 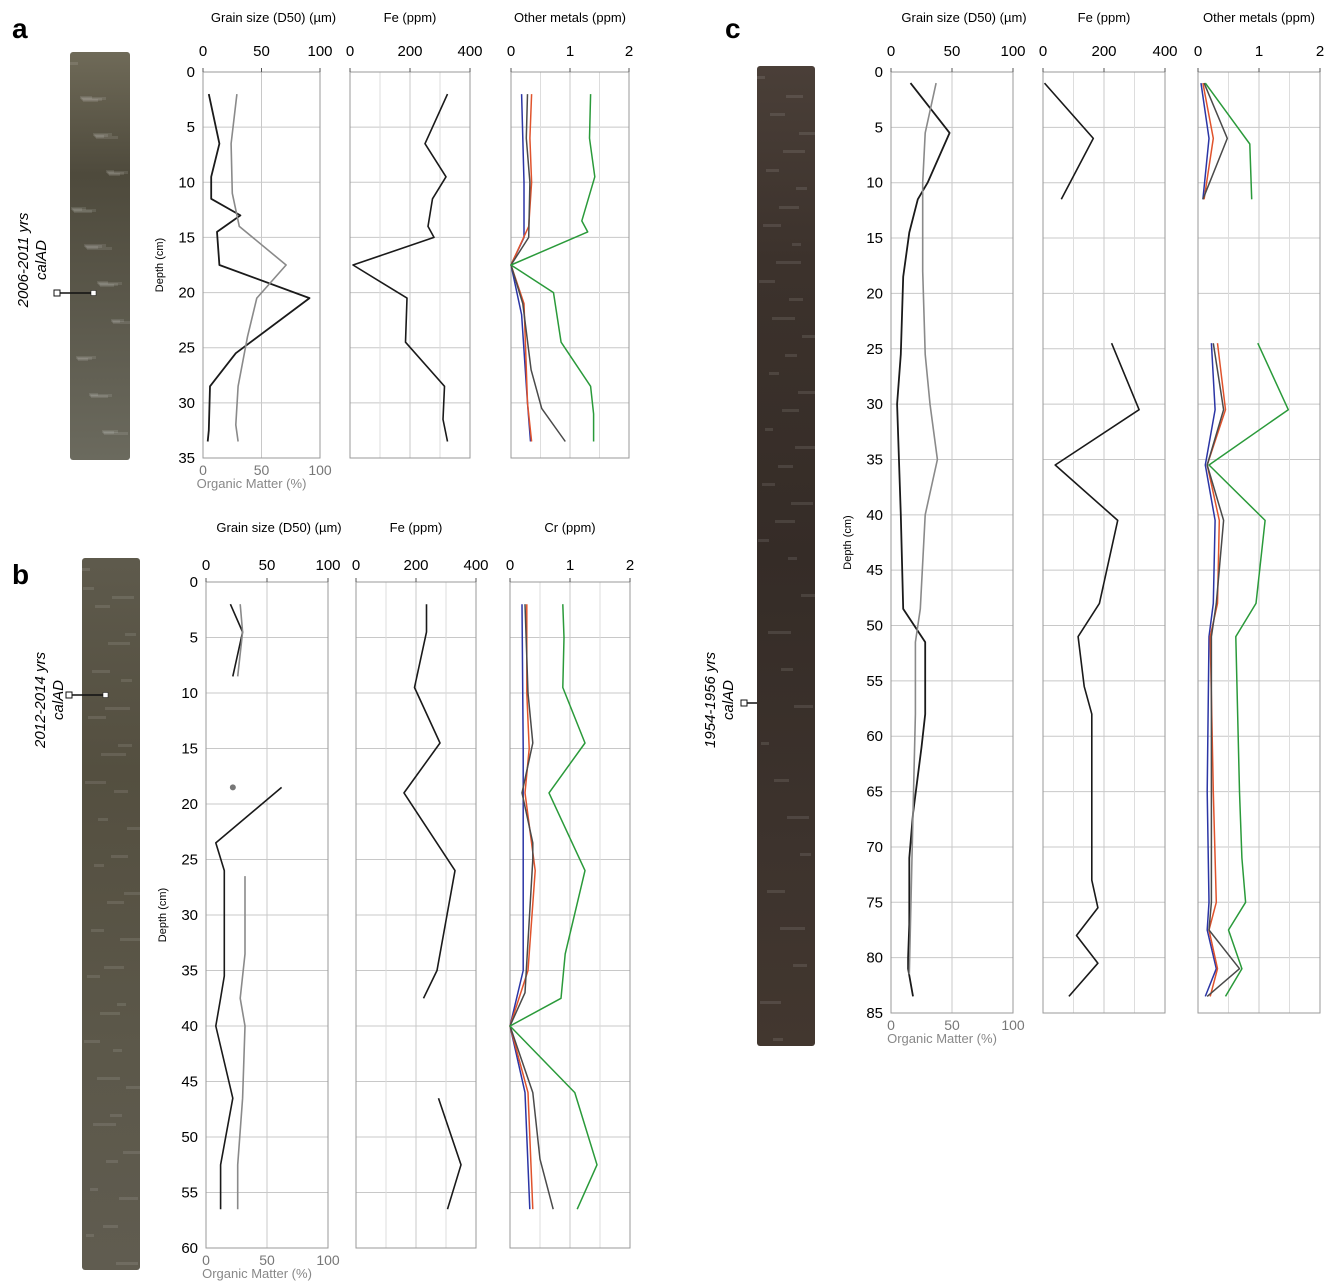 I want to click on top-tick-label: 50, so click(x=952, y=51).